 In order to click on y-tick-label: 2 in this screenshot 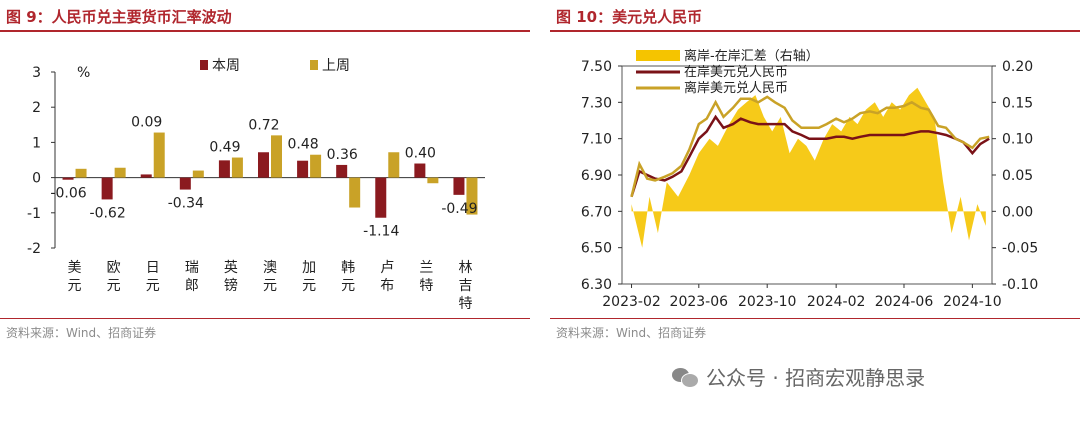, I will do `click(36, 108)`.